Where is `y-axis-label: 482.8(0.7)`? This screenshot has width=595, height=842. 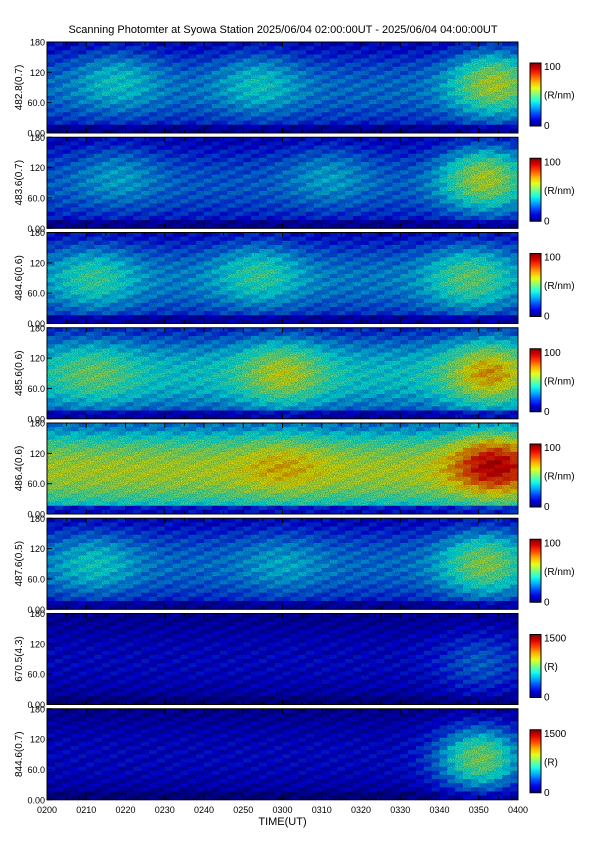
y-axis-label: 482.8(0.7) is located at coordinates (19, 88).